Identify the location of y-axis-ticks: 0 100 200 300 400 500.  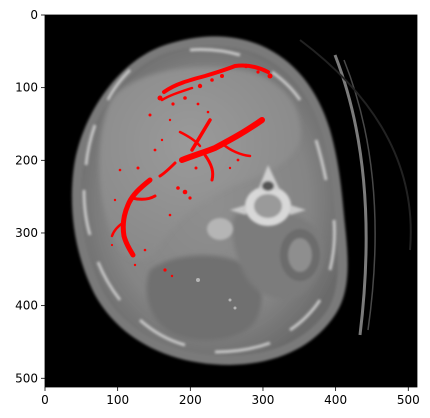
(30, 196).